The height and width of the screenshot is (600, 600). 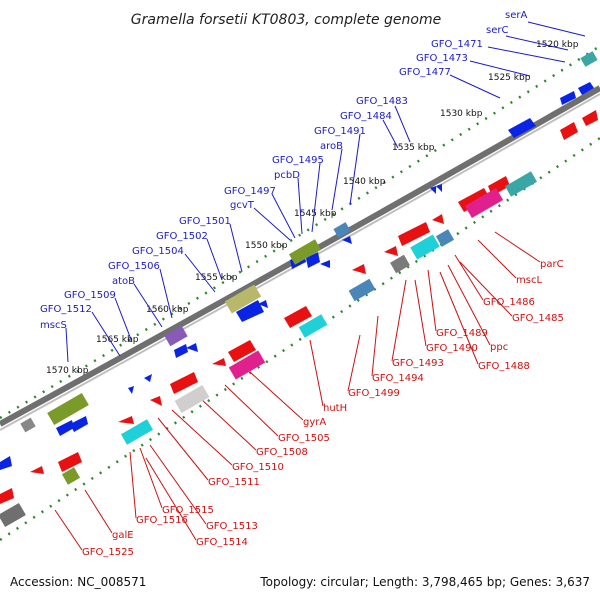 What do you see at coordinates (335, 408) in the screenshot?
I see `gene-label: hutH` at bounding box center [335, 408].